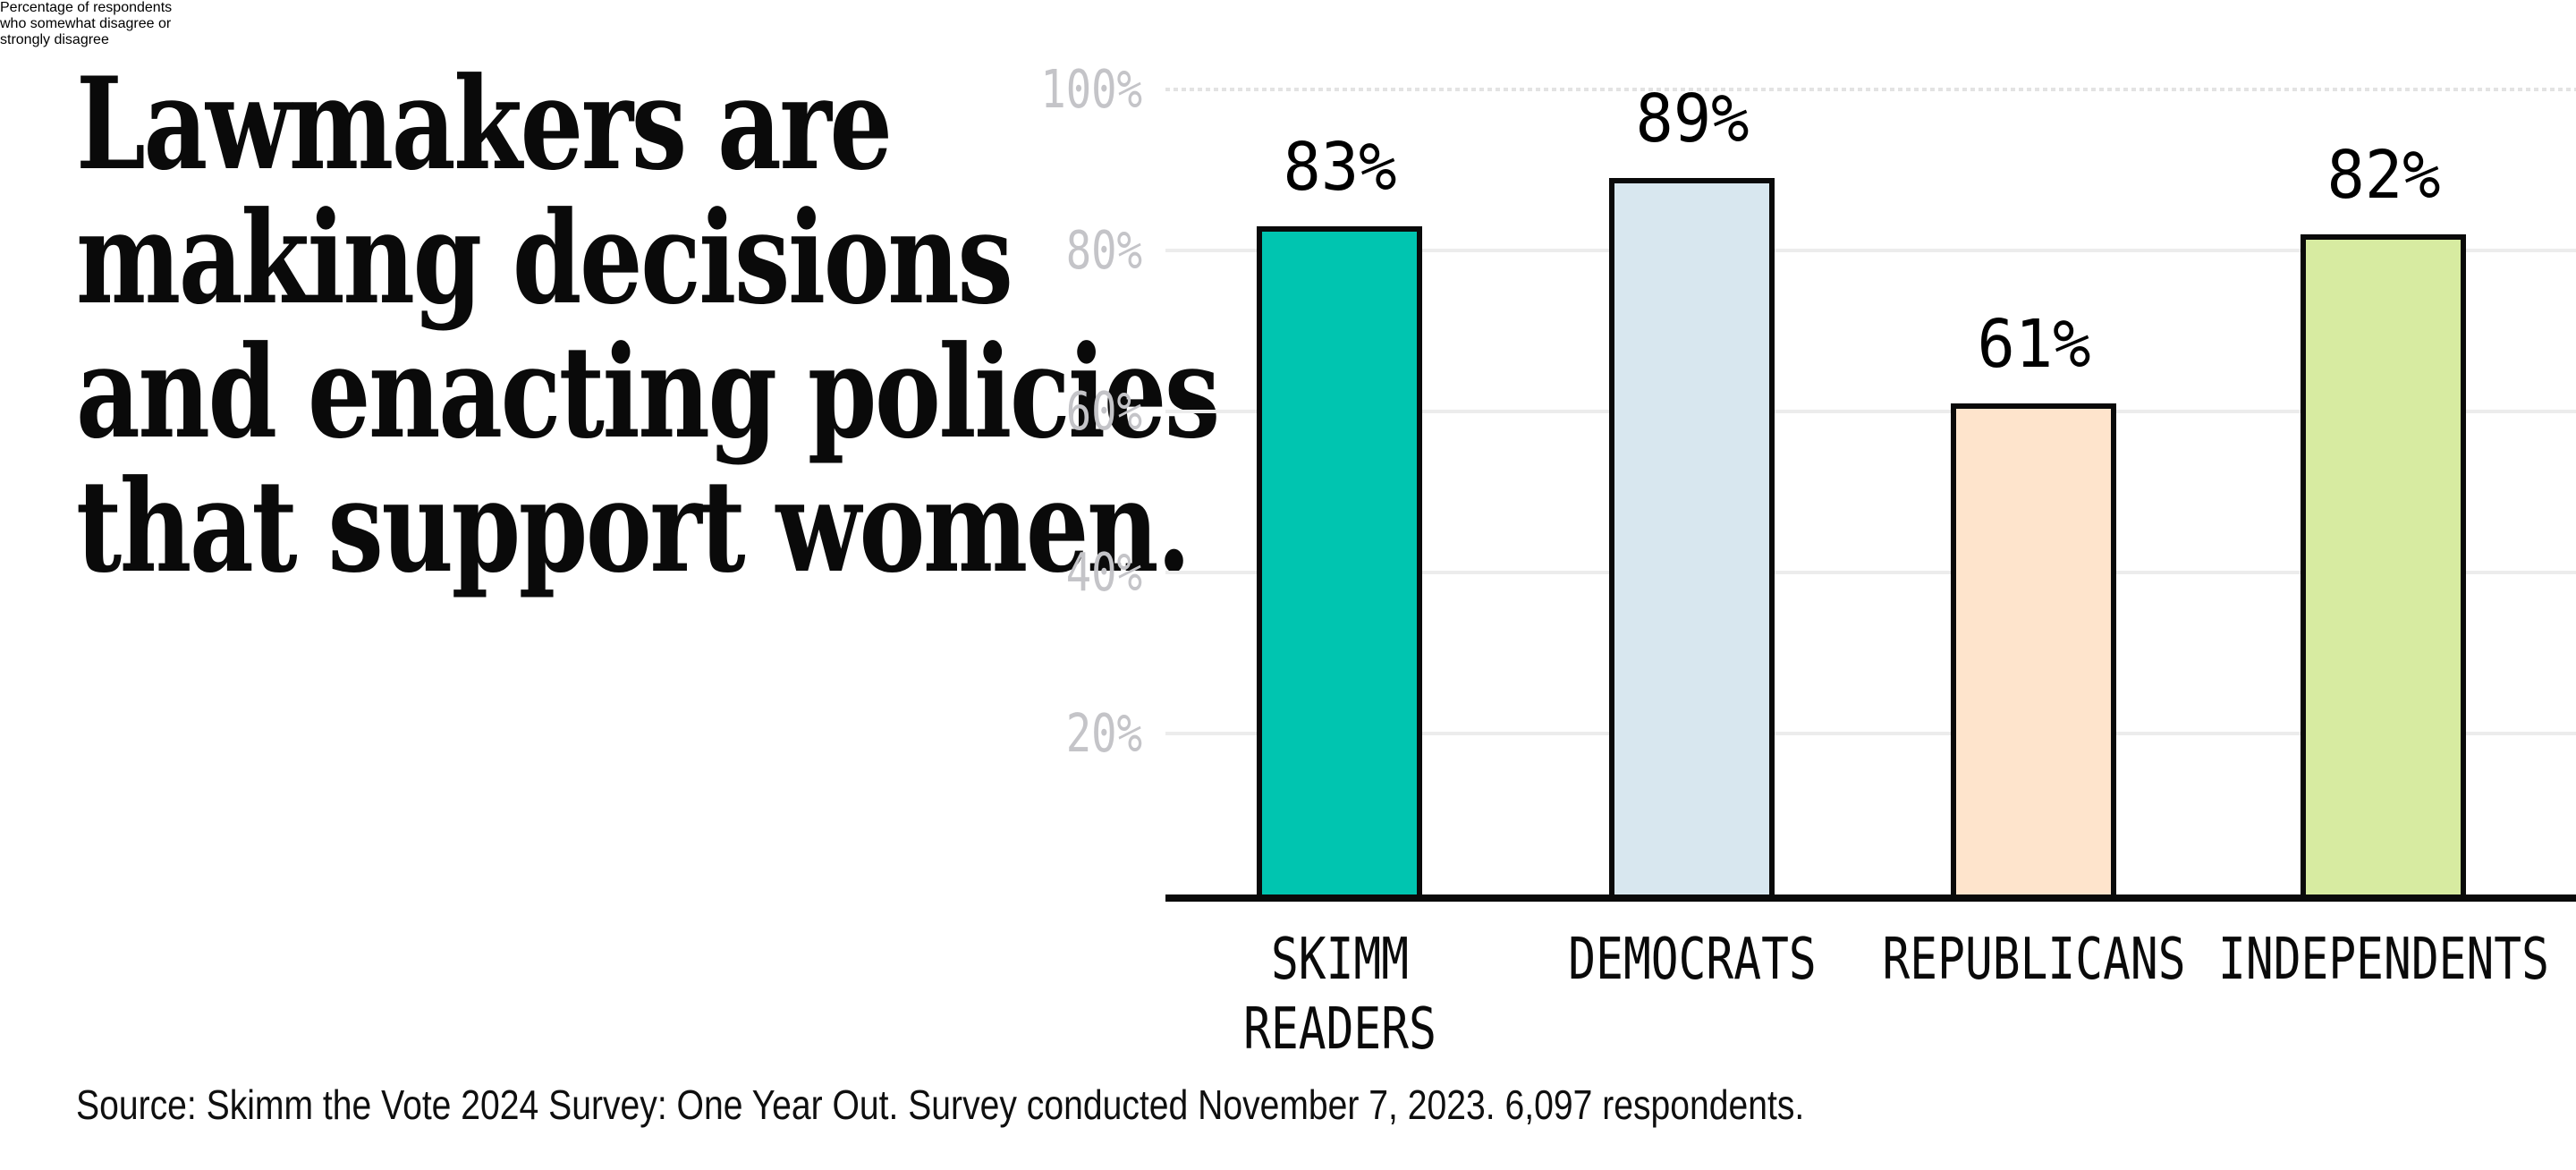  What do you see at coordinates (1103, 250) in the screenshot?
I see `y-axis-tick-80: 80%` at bounding box center [1103, 250].